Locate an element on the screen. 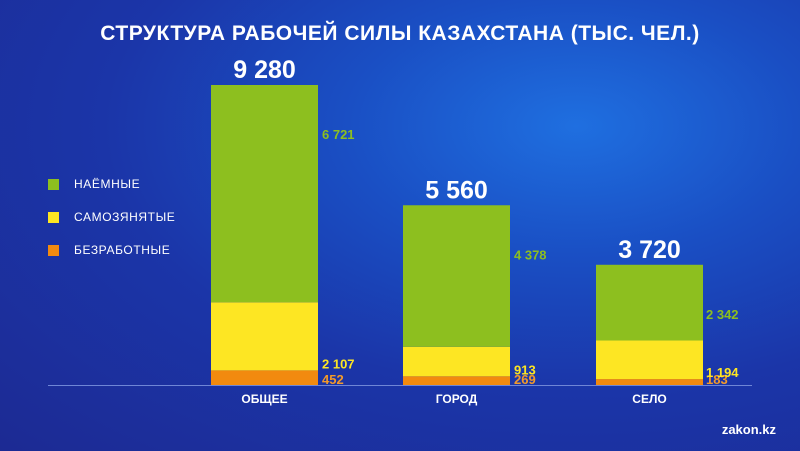 This screenshot has height=451, width=800. legend-item-unemployed: БЕЗРАБОТНЫЕ is located at coordinates (111, 250).